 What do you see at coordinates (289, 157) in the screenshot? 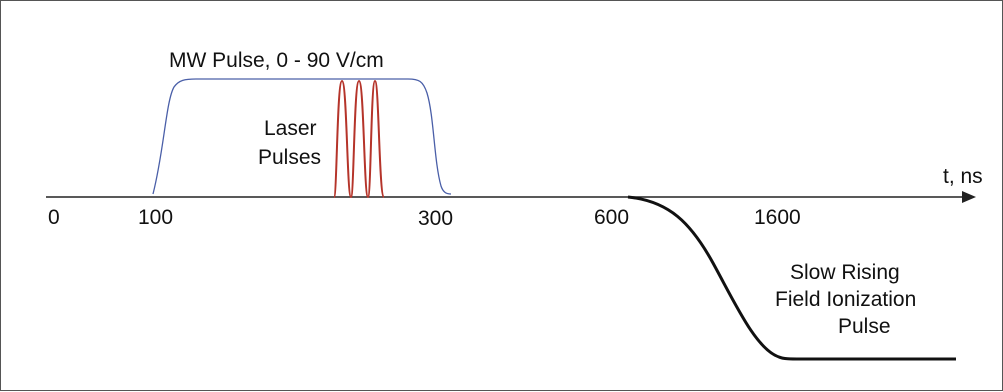
I see `laser-pulses-label-line2: Pulses` at bounding box center [289, 157].